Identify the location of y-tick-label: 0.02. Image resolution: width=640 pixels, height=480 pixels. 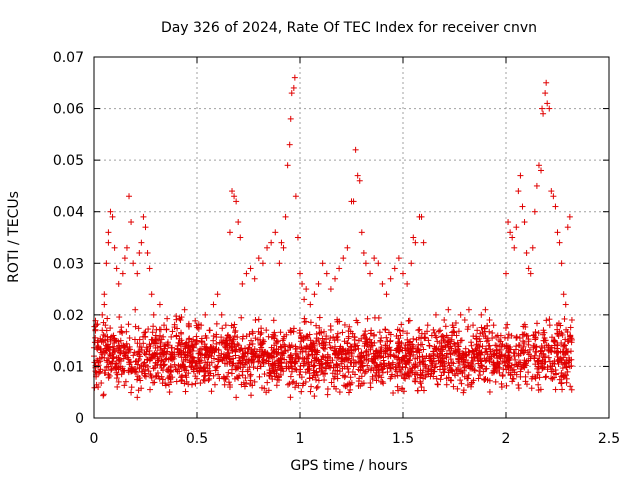
(68, 316).